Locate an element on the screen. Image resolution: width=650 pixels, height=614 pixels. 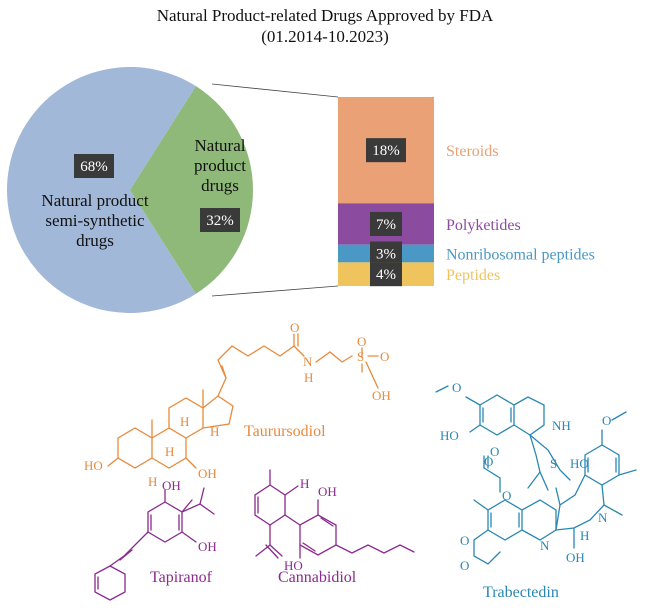
connector-lines is located at coordinates (275, 190).